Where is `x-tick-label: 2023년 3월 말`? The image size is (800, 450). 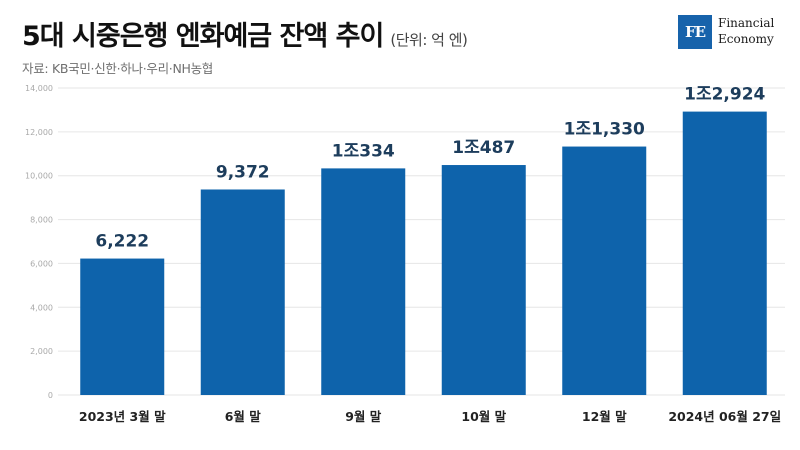 x-tick-label: 2023년 3월 말 is located at coordinates (122, 416).